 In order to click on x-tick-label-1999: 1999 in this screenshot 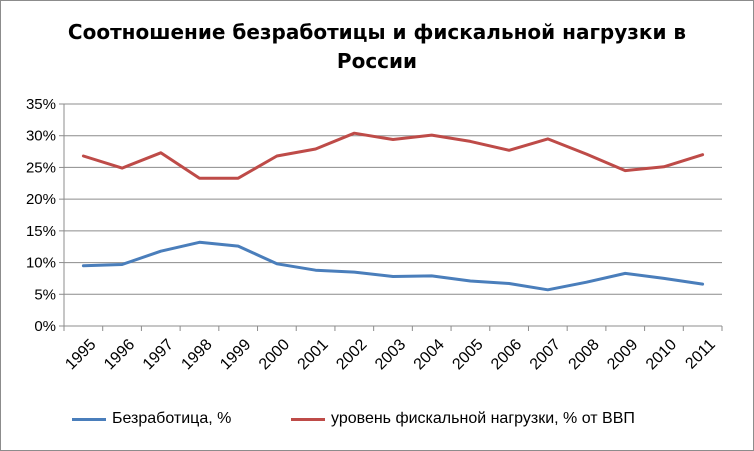, I will do `click(235, 354)`.